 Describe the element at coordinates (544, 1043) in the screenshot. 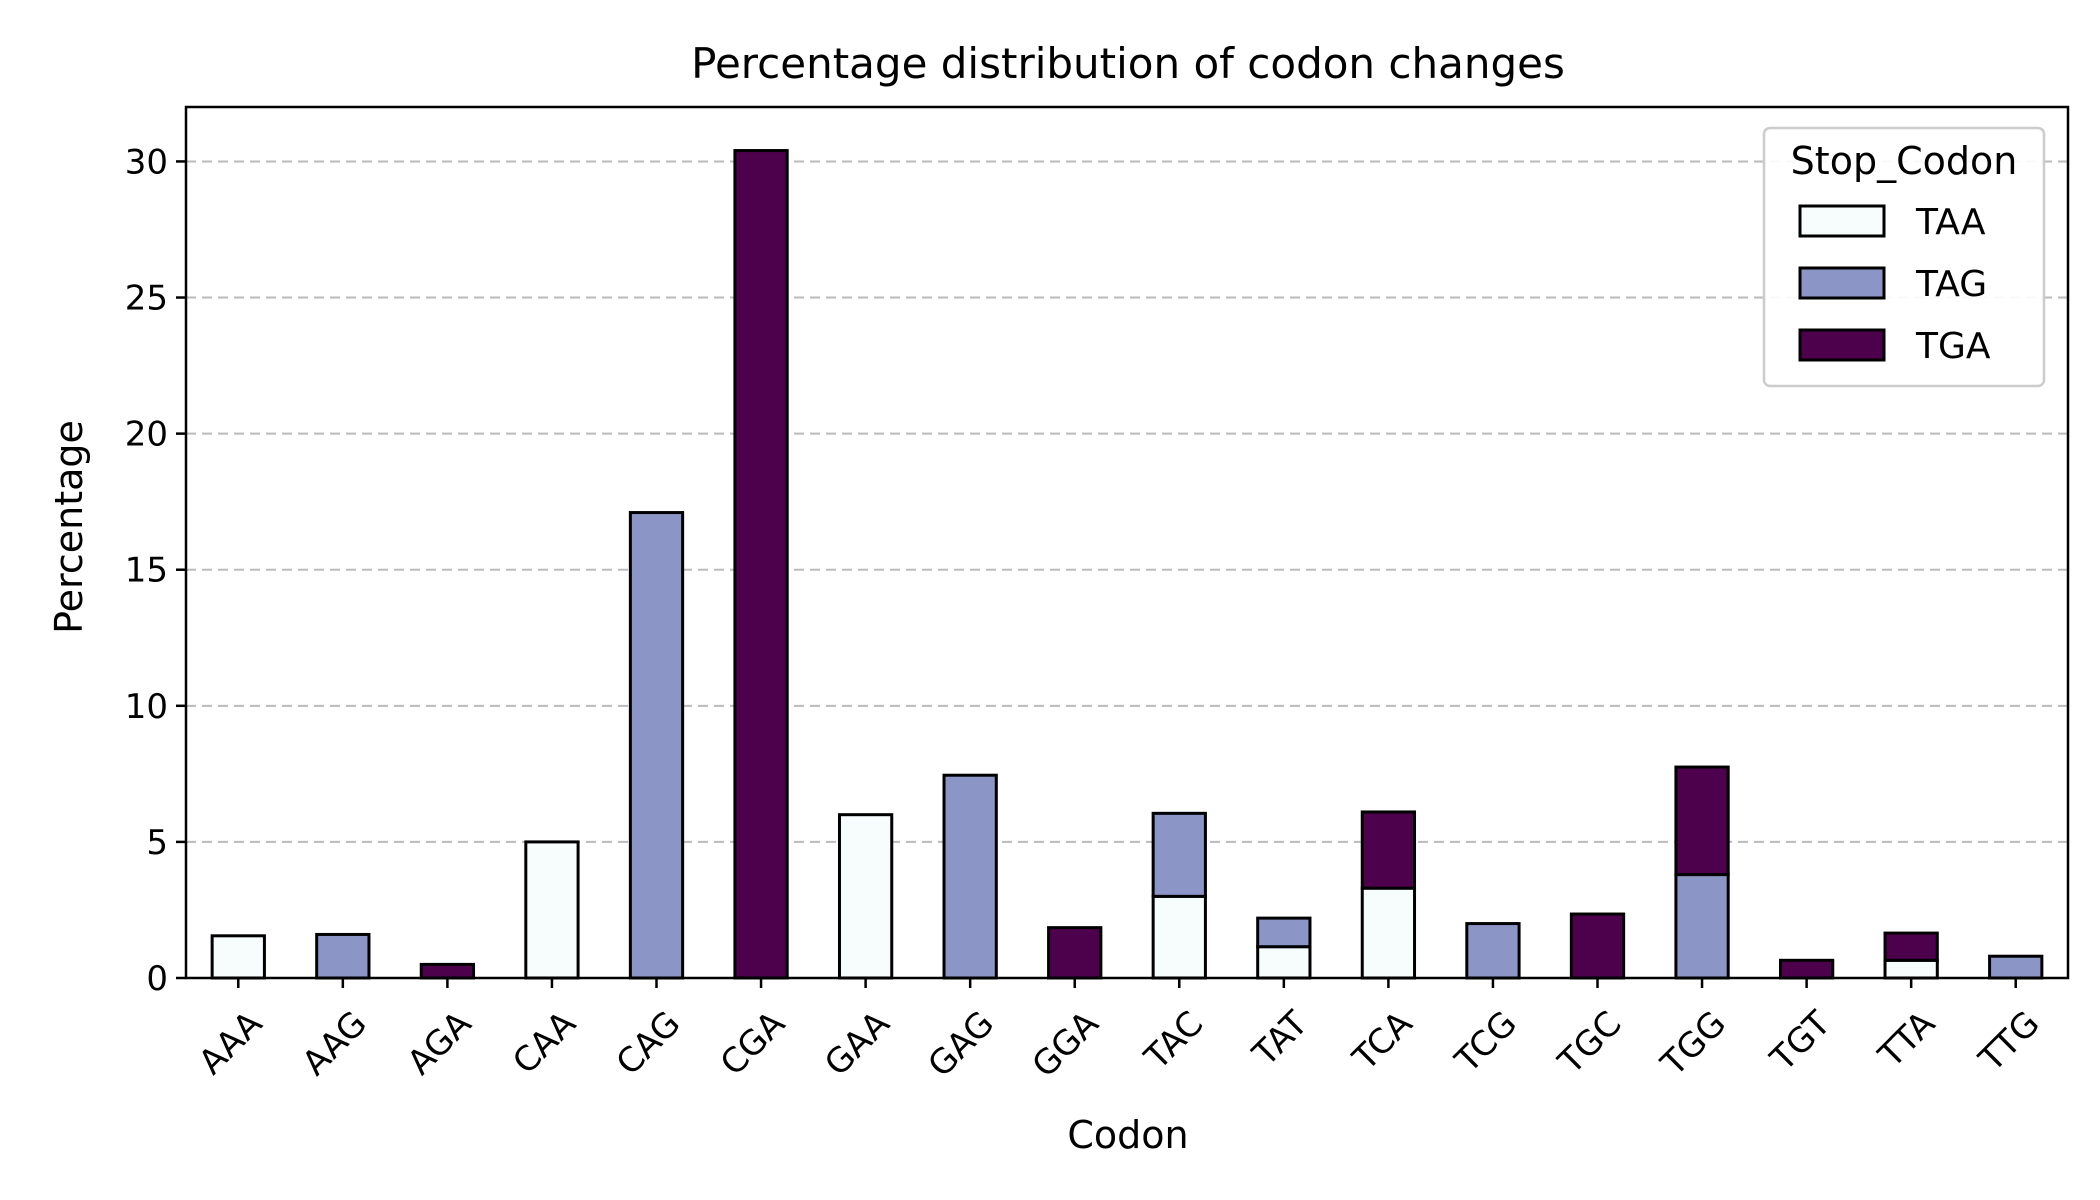

I see `x-tick-label: CAA` at that location.